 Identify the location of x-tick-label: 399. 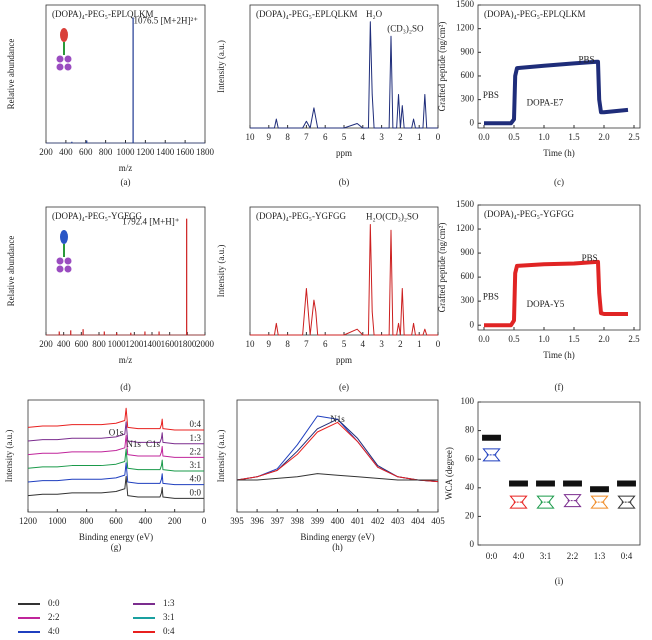
(318, 521).